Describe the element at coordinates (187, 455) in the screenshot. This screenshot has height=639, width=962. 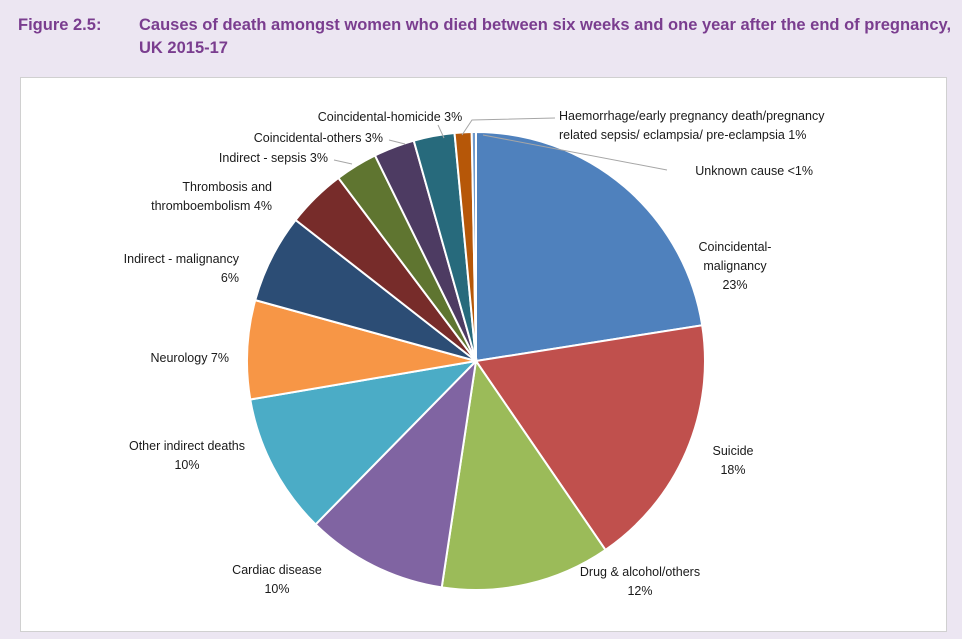
I see `slice-label: Other indirect deaths 10%` at that location.